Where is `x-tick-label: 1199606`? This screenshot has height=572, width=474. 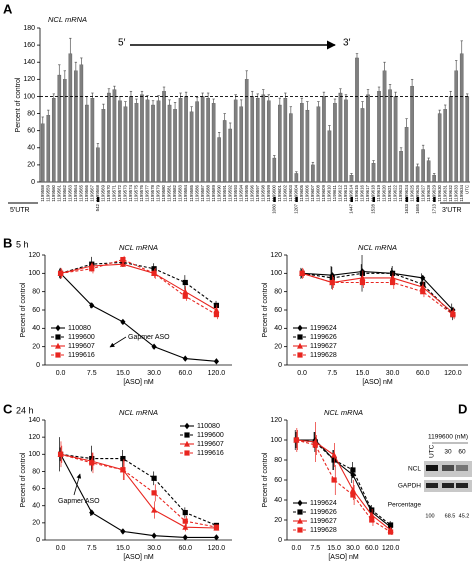 x-tick-label: 1199606 is located at coordinates (307, 192).